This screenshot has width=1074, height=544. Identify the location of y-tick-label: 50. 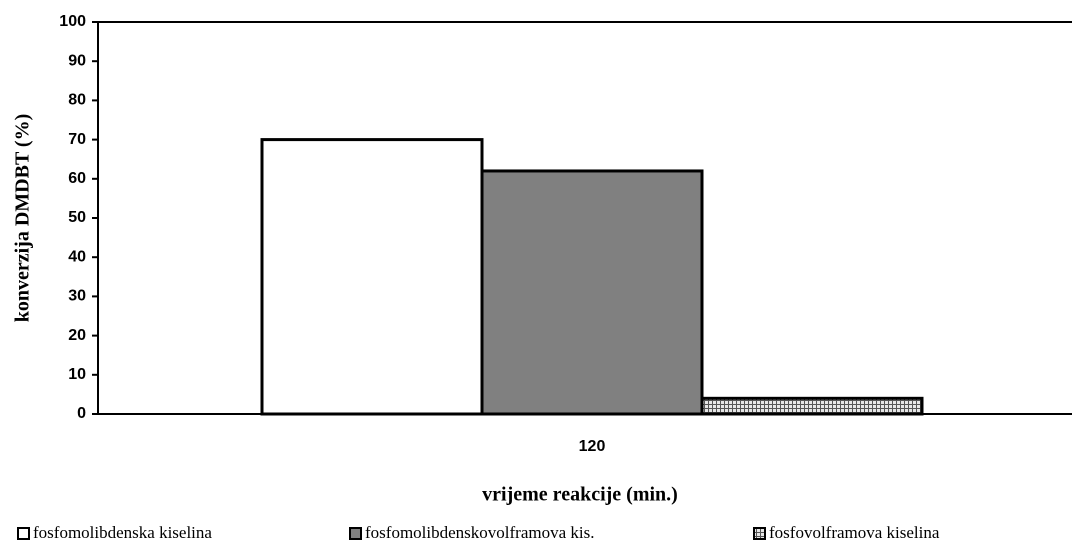
(77, 217).